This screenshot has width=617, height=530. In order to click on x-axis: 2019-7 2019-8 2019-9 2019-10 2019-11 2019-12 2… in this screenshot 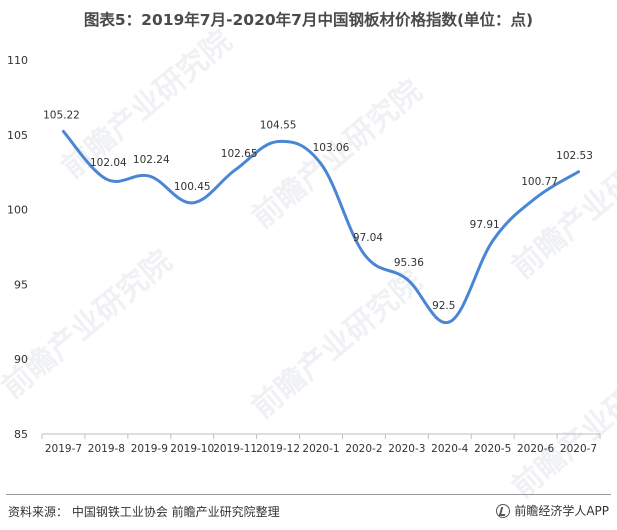, I will do `click(321, 444)`.